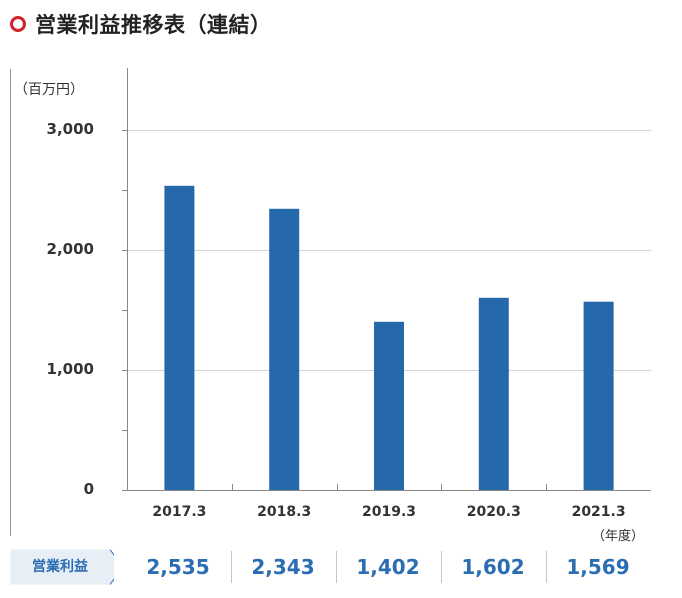 The image size is (682, 598). Describe the element at coordinates (88, 489) in the screenshot. I see `y-tick-label: 0` at that location.